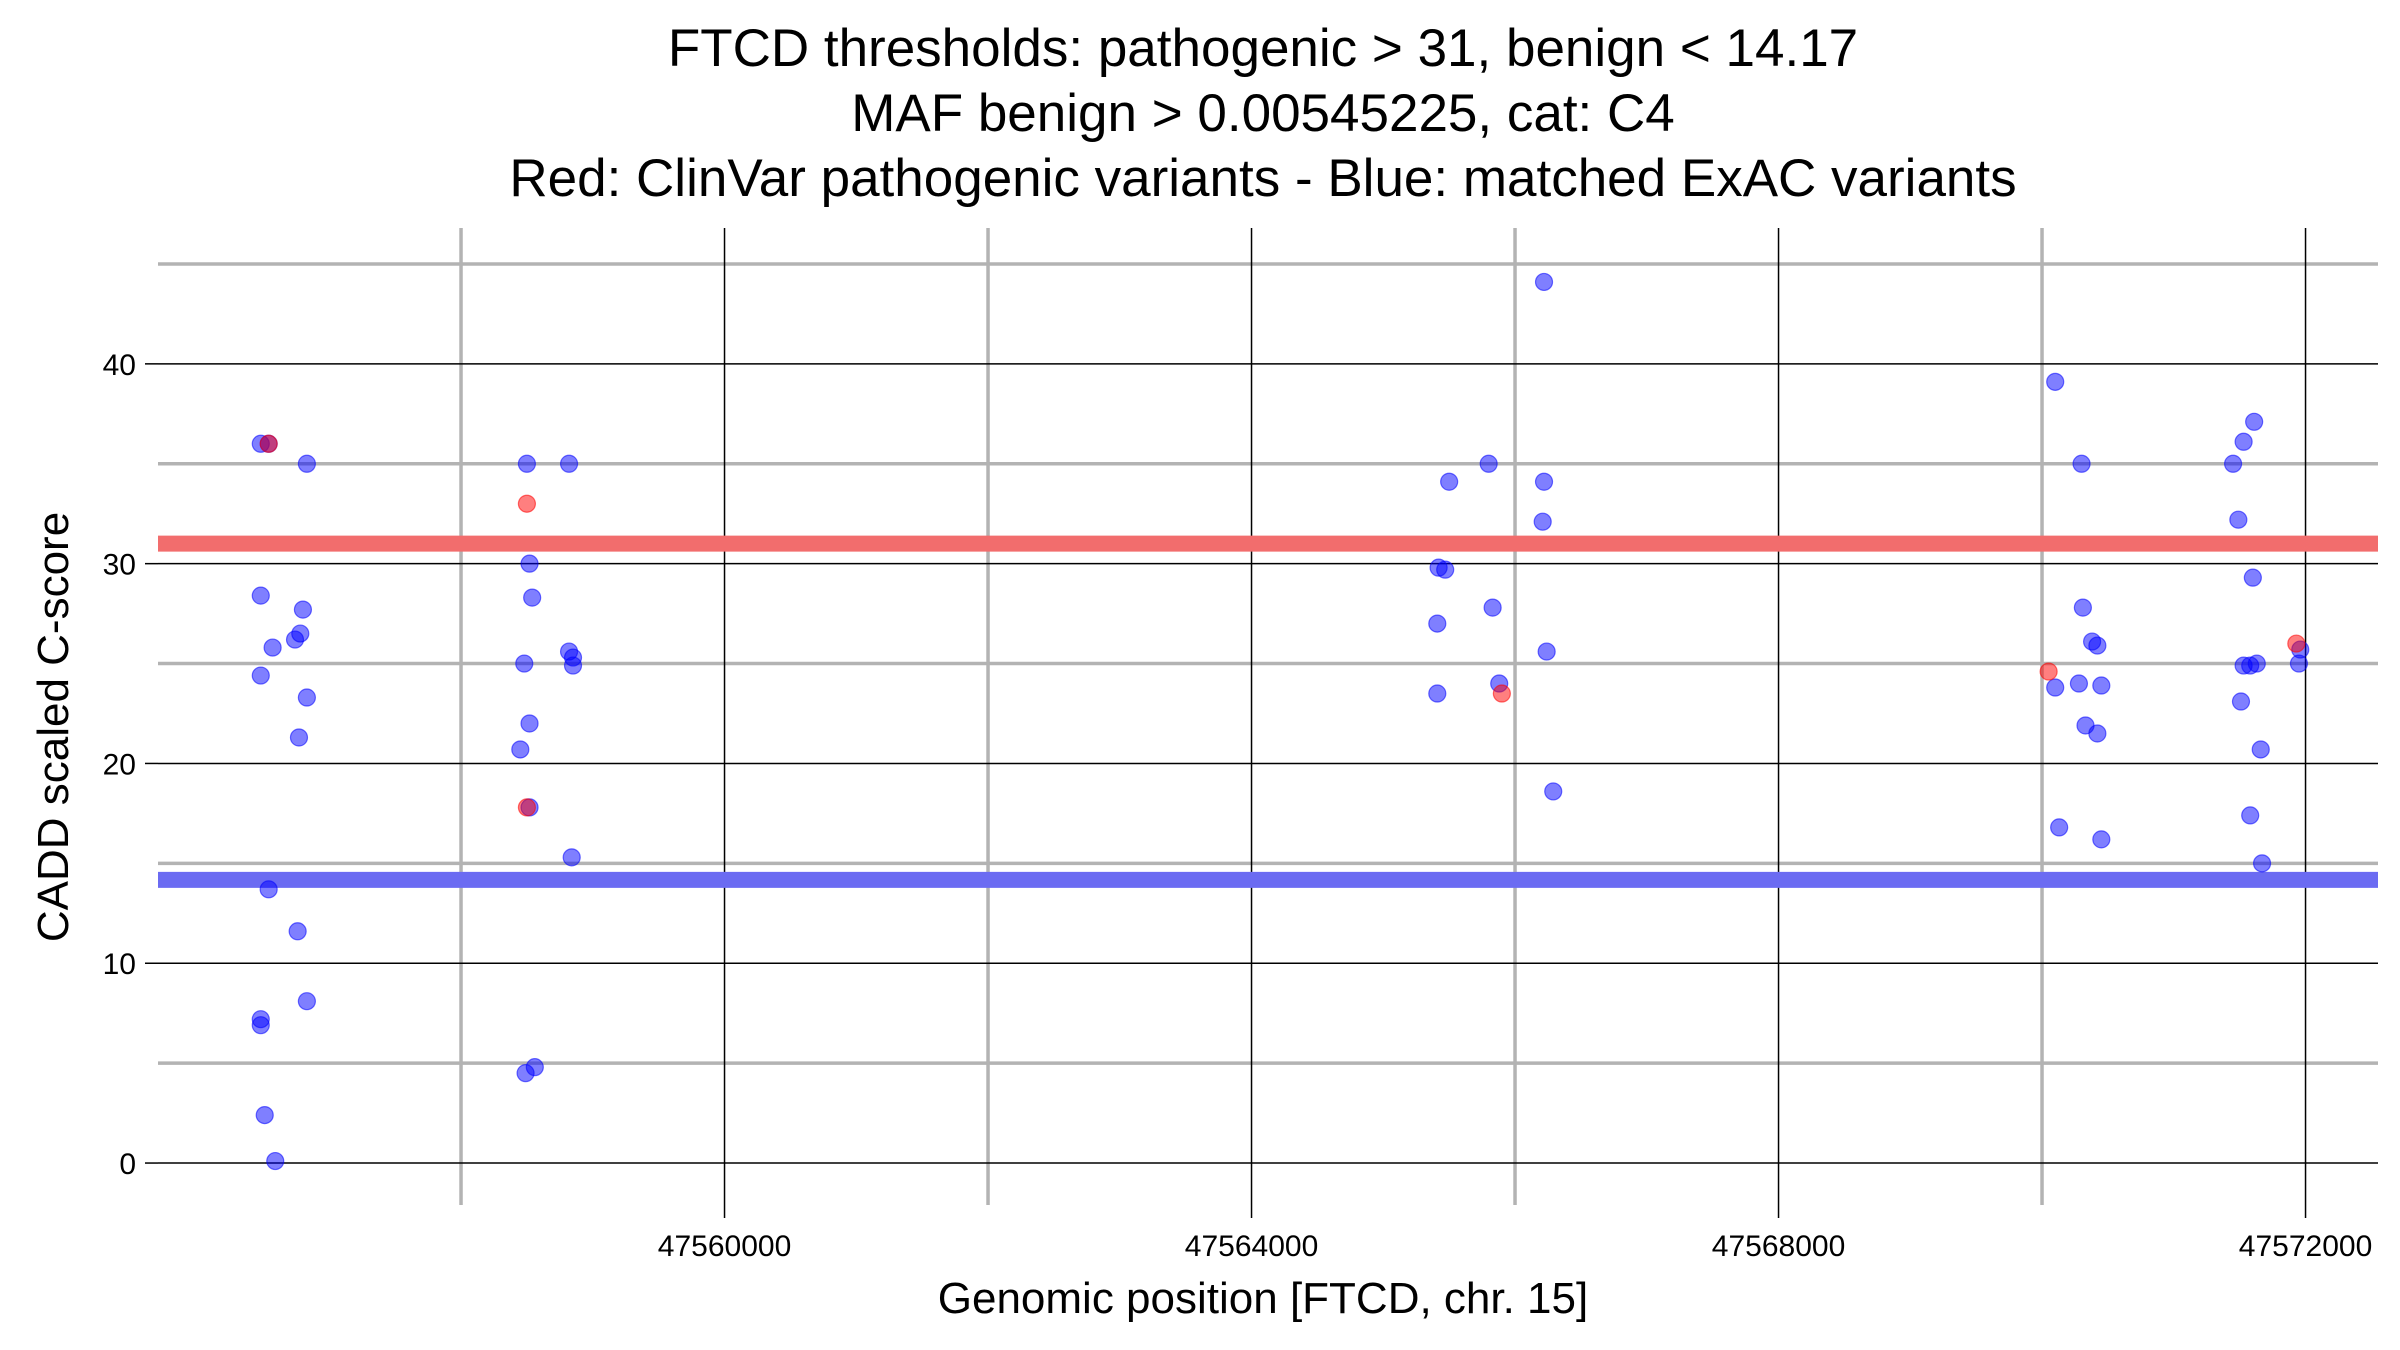  What do you see at coordinates (724, 1246) in the screenshot?
I see `x-tick-label: 47560000` at bounding box center [724, 1246].